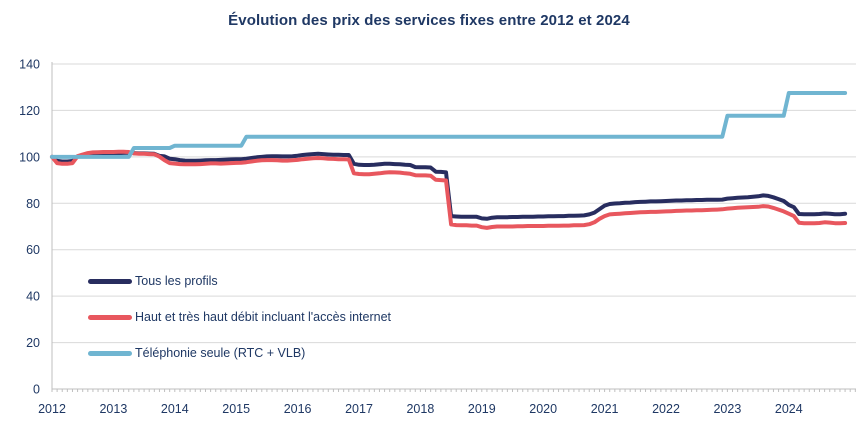 This screenshot has width=858, height=438. I want to click on x-tick-label-2024: 2024, so click(789, 409).